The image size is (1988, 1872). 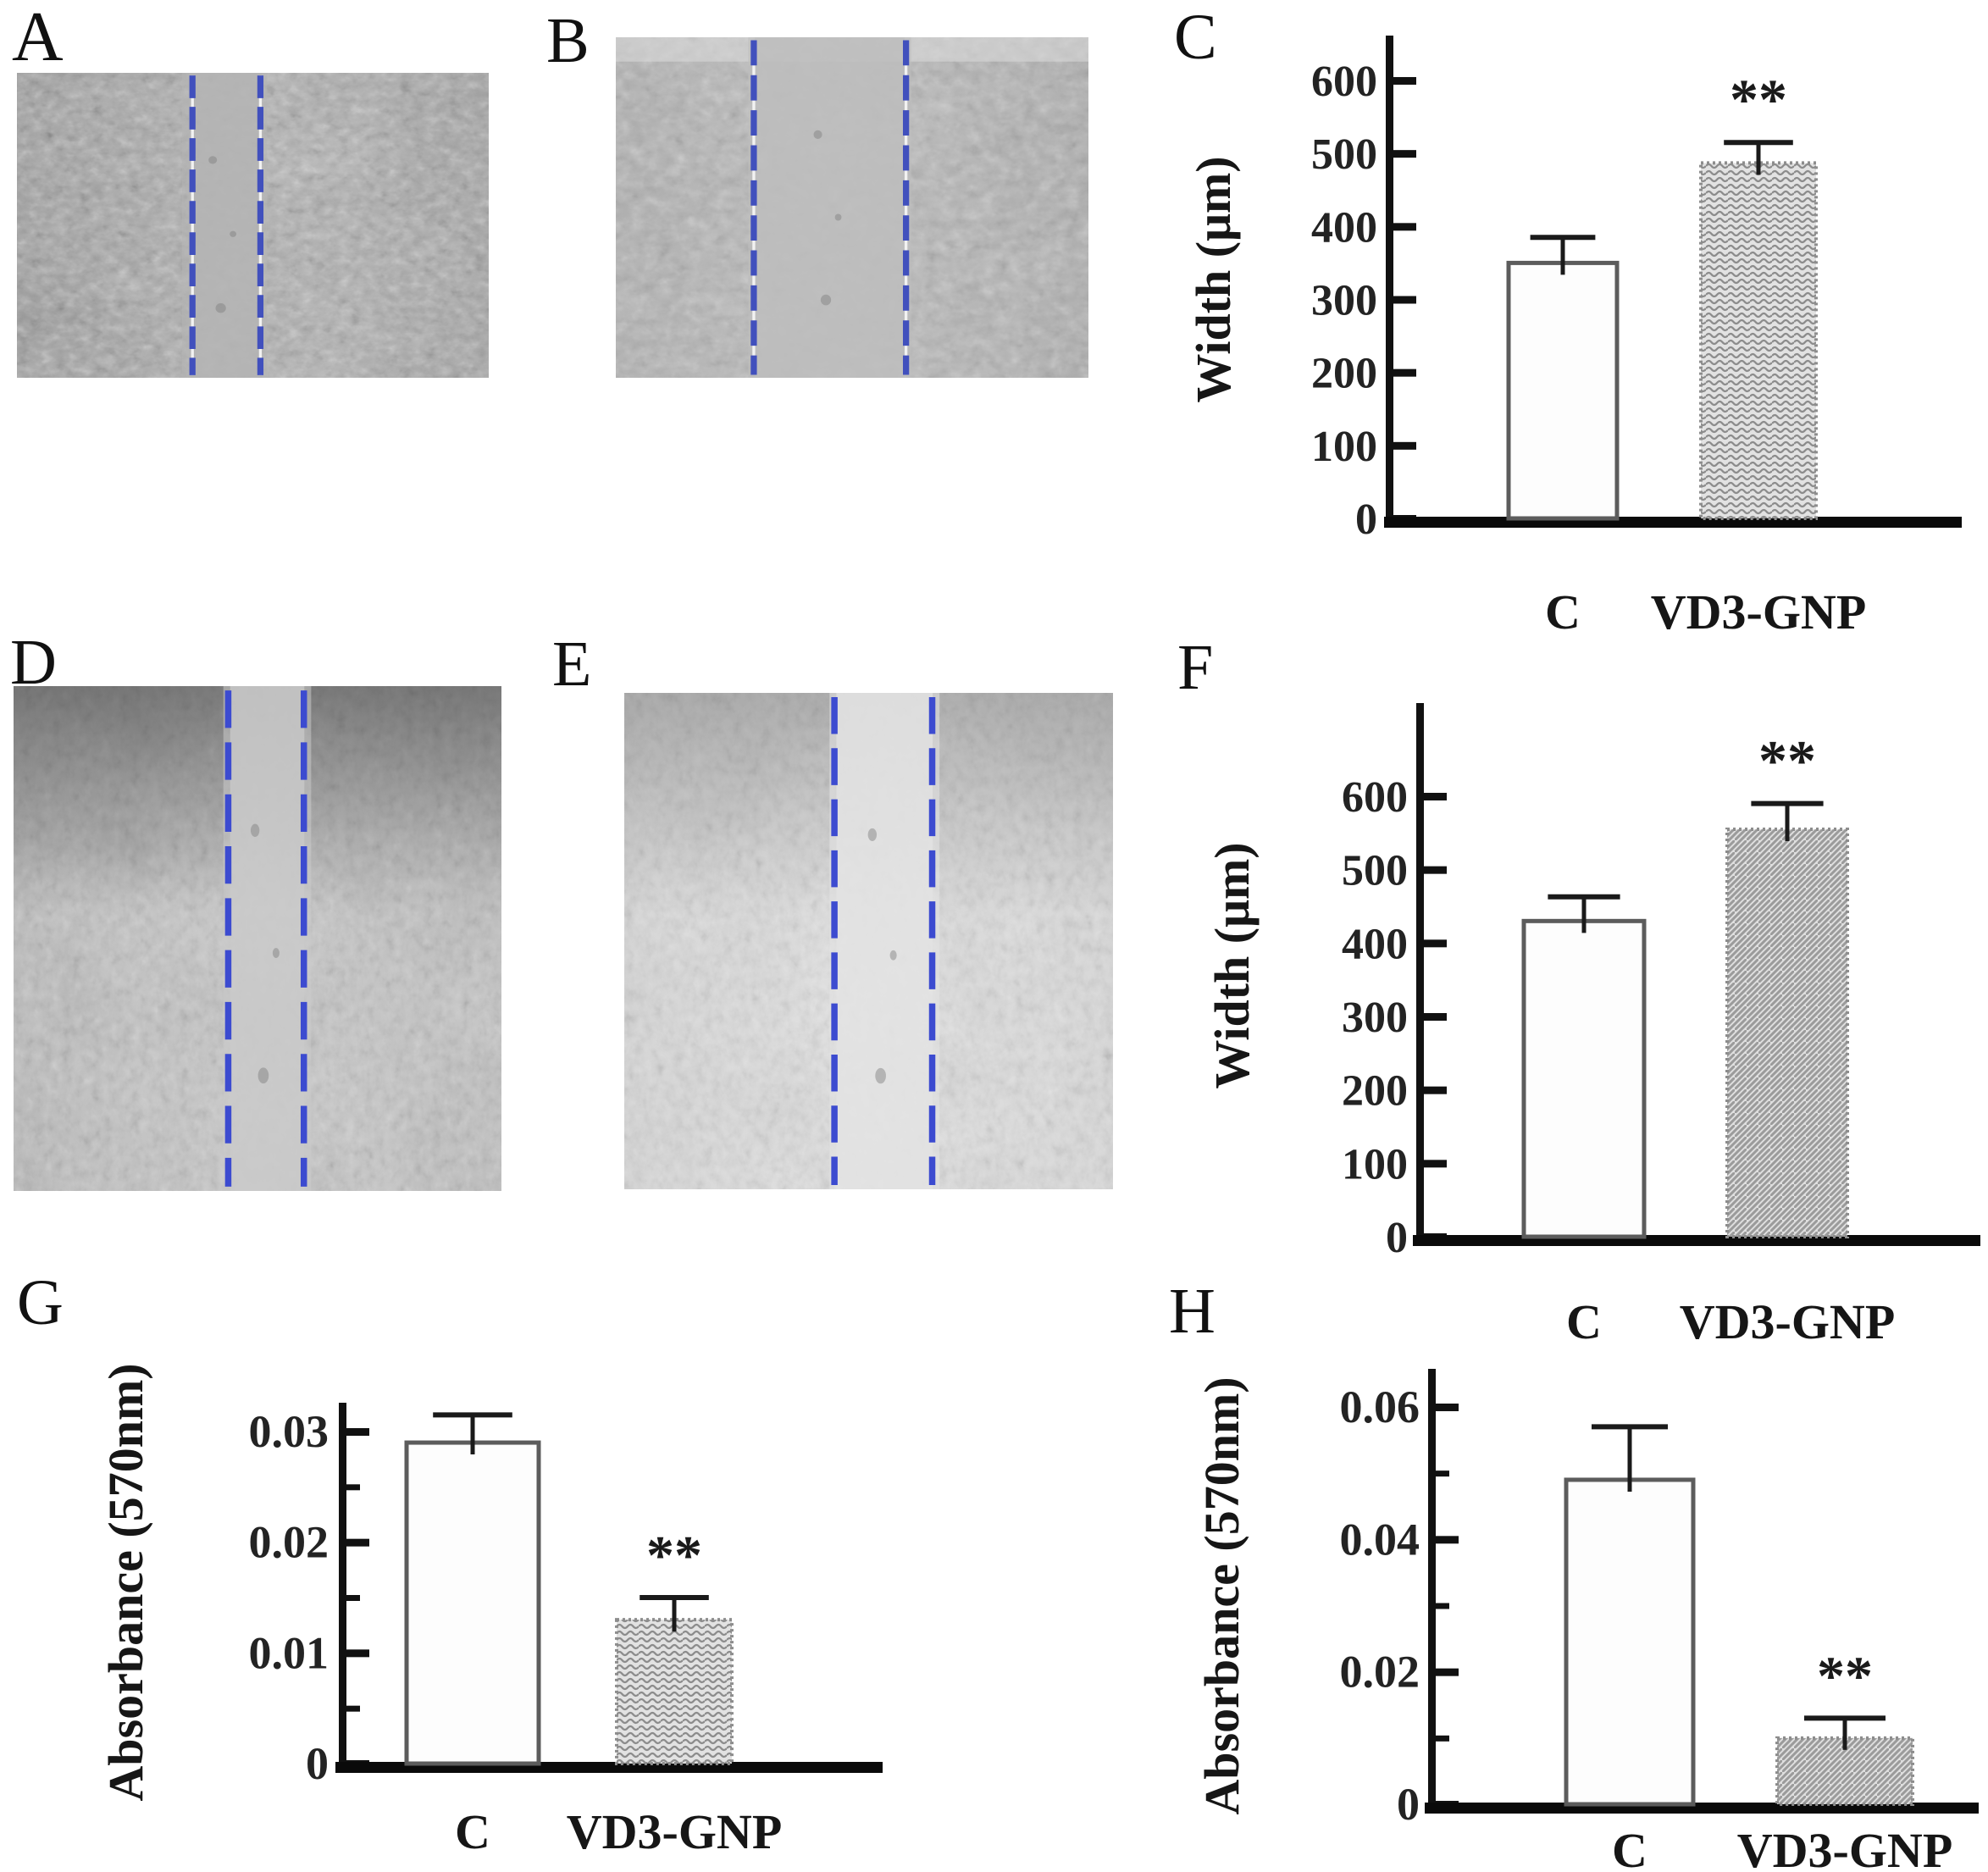 I want to click on micrograph-image-A, so click(x=253, y=225).